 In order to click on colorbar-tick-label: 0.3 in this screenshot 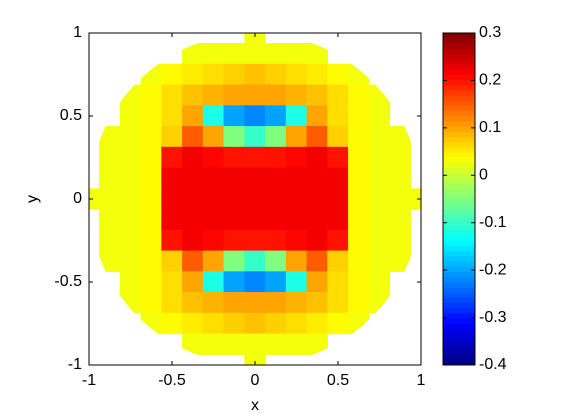, I will do `click(490, 32)`.